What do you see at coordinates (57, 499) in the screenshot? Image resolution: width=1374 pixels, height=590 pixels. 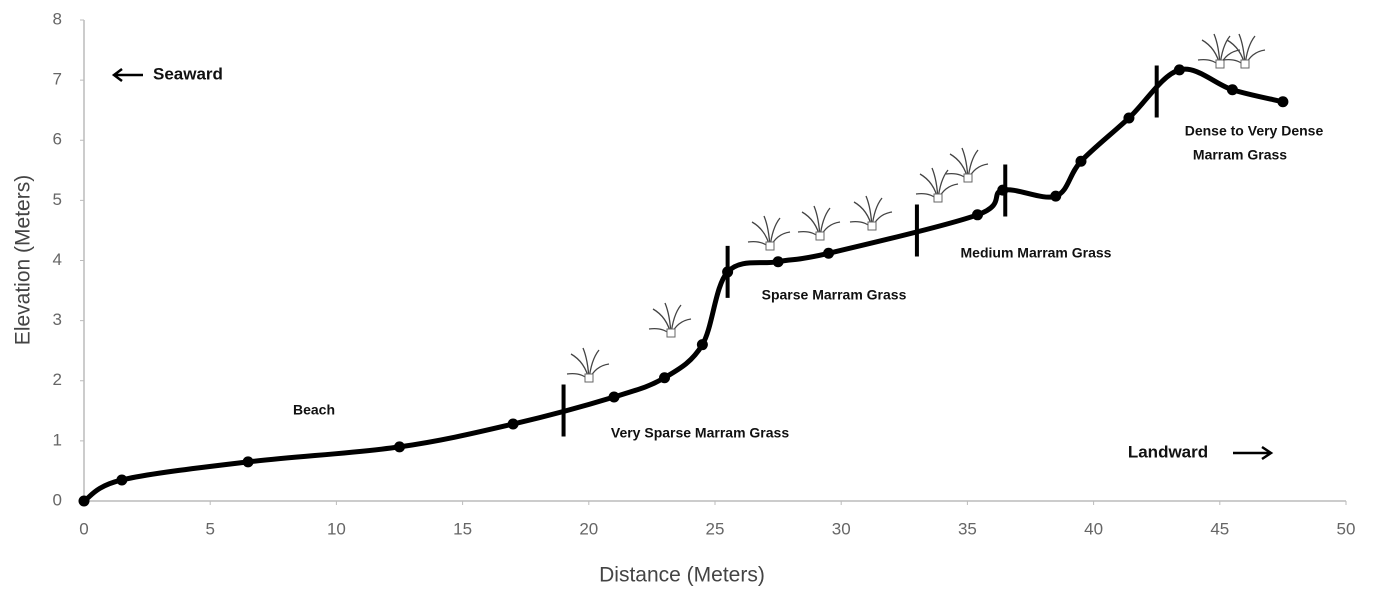 I see `y-tick-label: 0` at bounding box center [57, 499].